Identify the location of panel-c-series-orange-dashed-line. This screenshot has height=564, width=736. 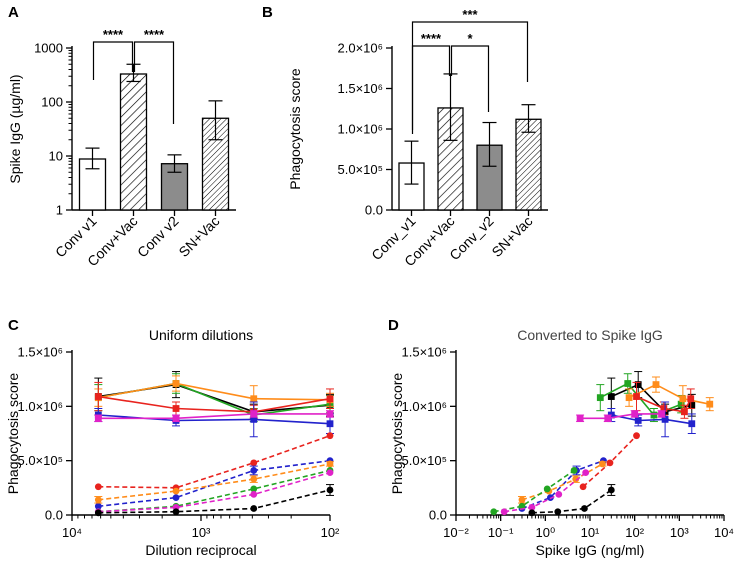
(214, 482).